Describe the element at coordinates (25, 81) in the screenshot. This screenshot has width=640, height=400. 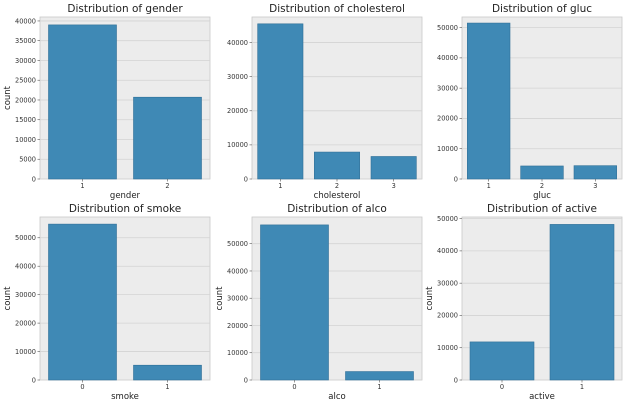
I see `y-tick-label: 25000` at that location.